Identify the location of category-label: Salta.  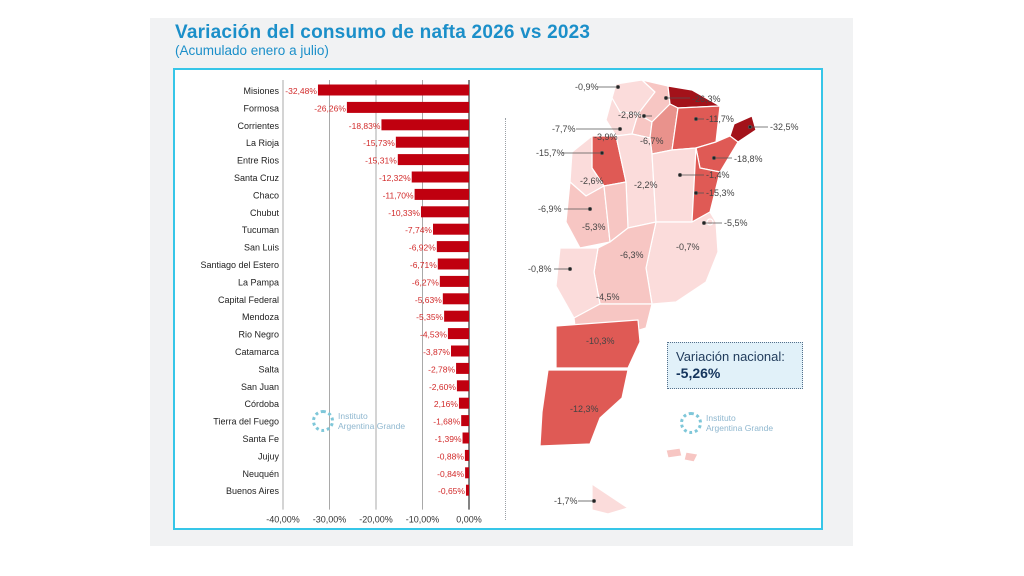
(268, 369).